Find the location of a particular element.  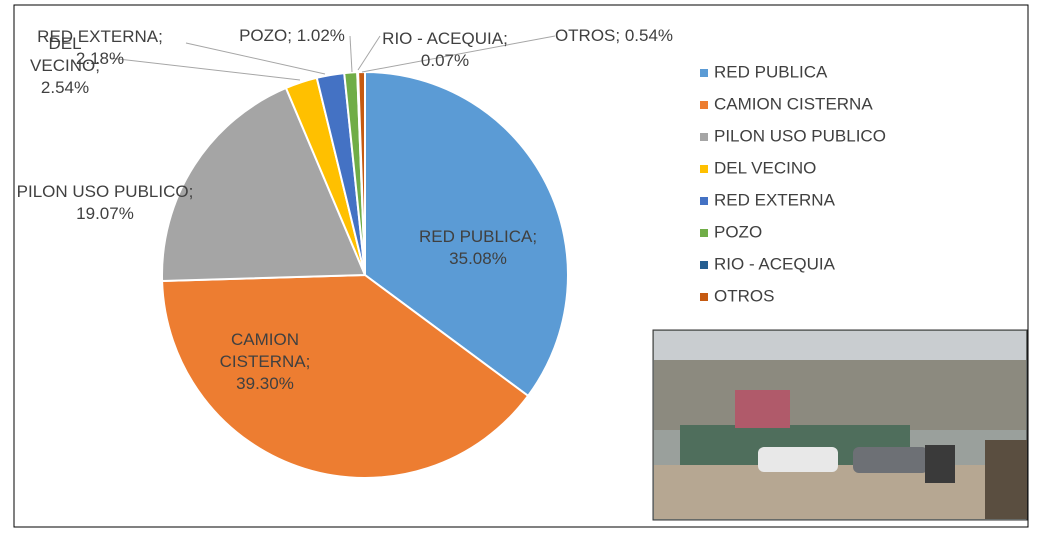

data-label: OTROS; 0.54% is located at coordinates (614, 35).